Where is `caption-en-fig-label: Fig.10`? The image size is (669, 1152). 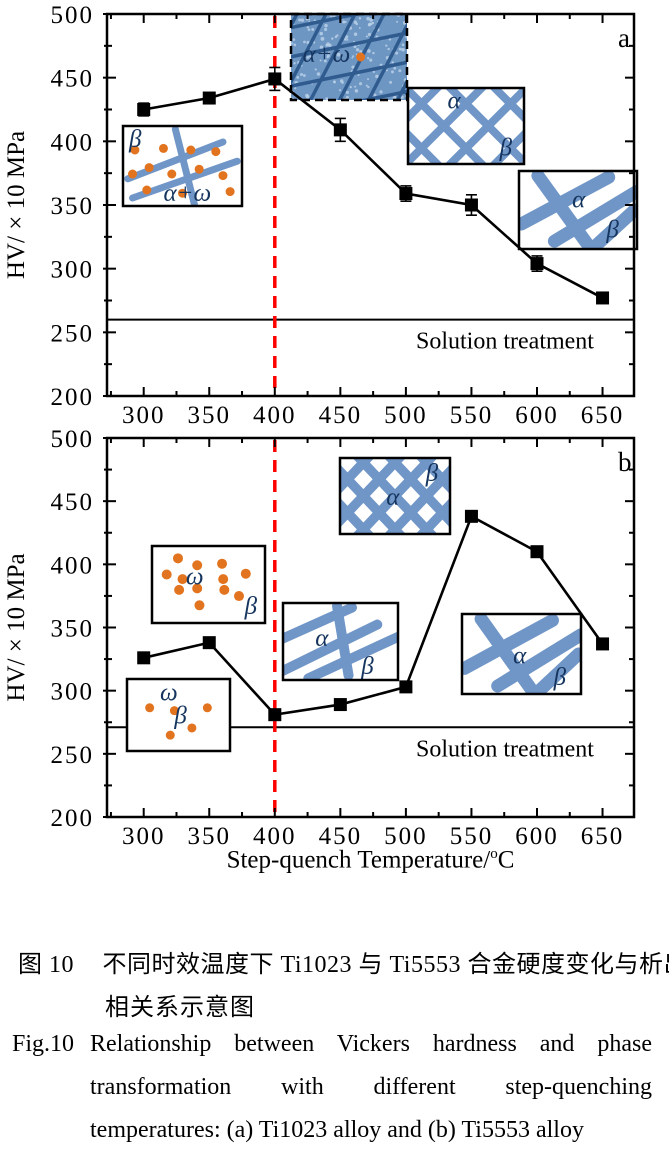
caption-en-fig-label: Fig.10 is located at coordinates (43, 1044).